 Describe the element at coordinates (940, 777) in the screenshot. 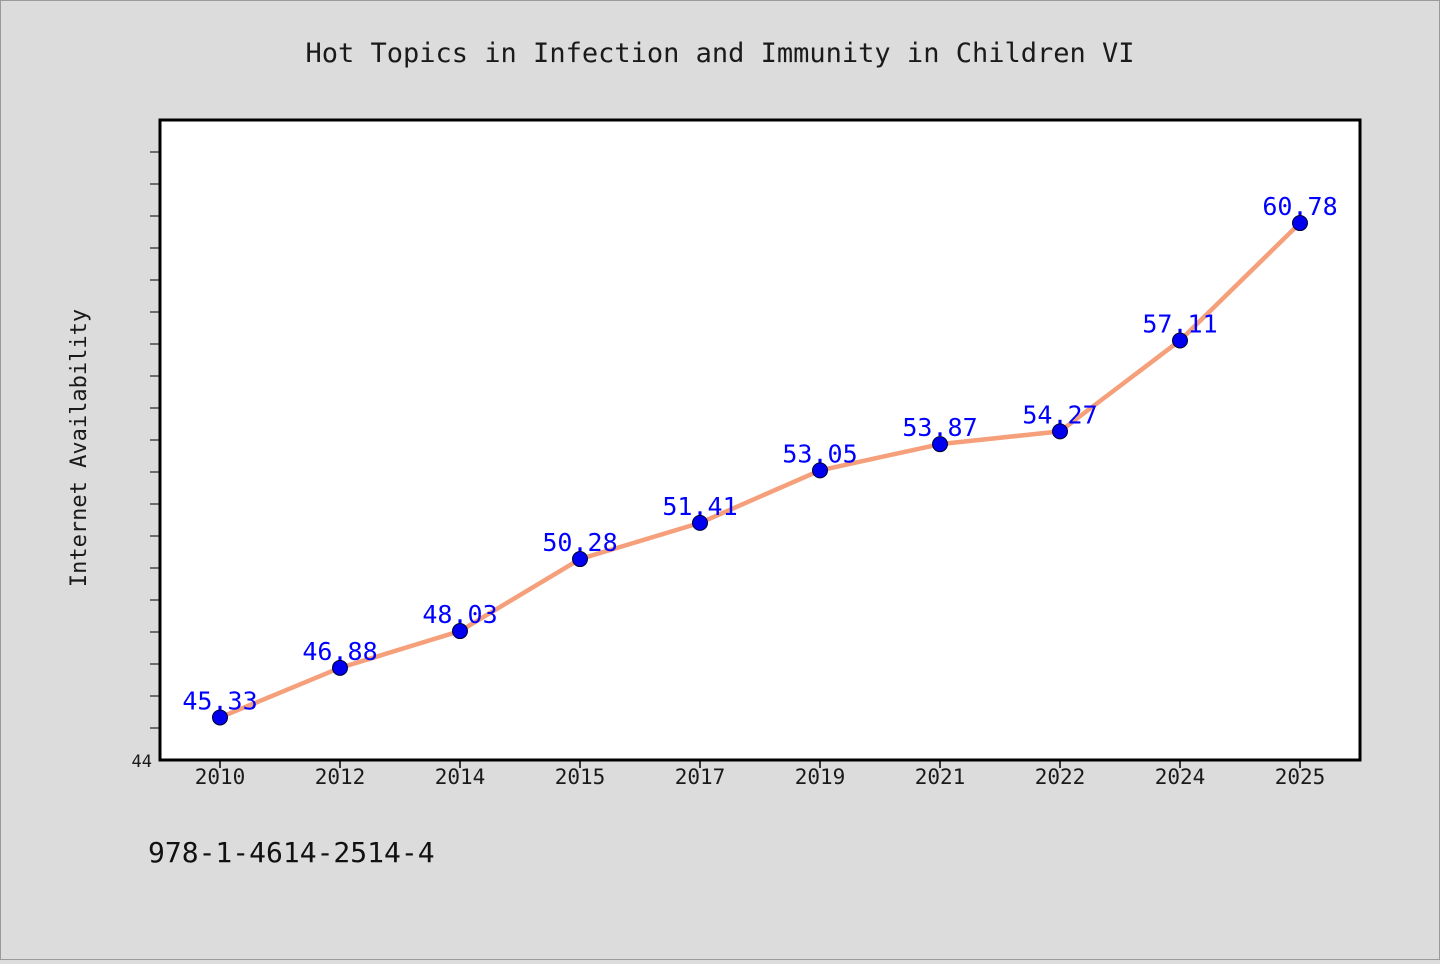

I see `x-tick-label: 2021` at that location.